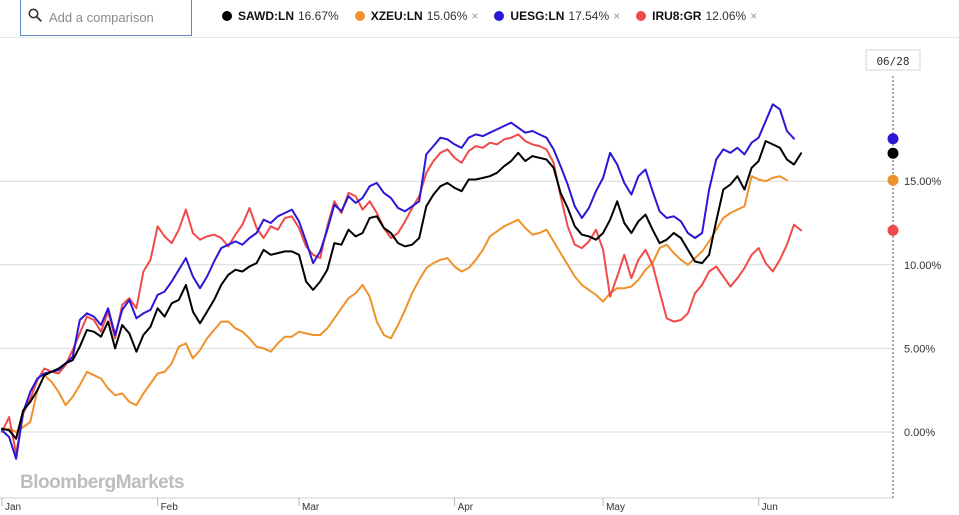  I want to click on x-month-label: Jan, so click(13, 507).